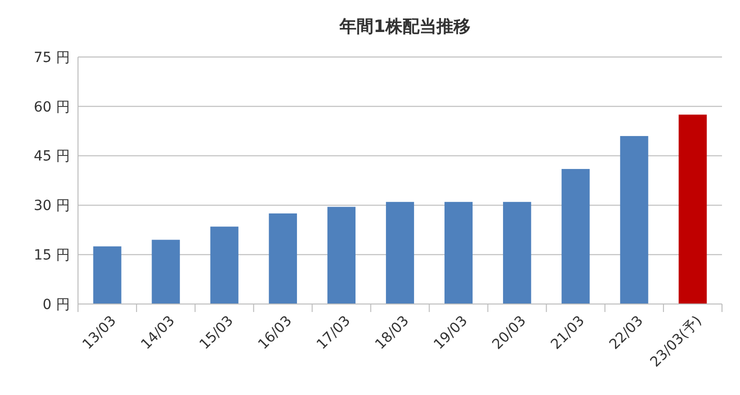 The image size is (740, 395). Describe the element at coordinates (52, 58) in the screenshot. I see `y-tick-label: 75 円` at that location.